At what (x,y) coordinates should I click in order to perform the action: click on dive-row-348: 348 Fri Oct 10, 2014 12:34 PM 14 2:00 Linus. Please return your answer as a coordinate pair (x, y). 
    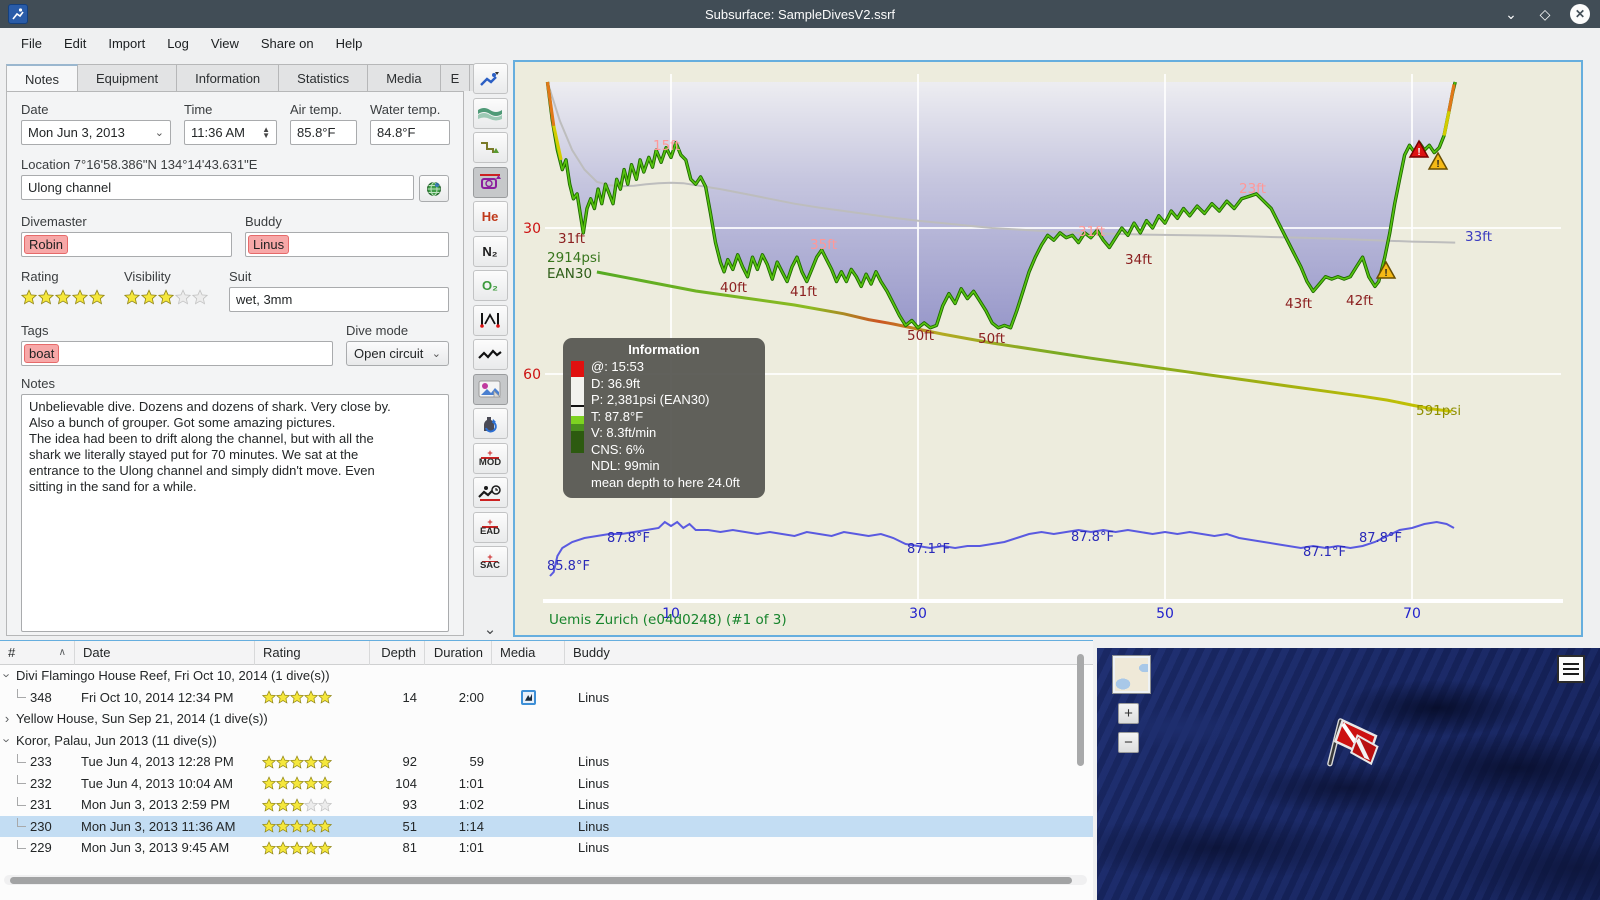
    Looking at the image, I should click on (546, 698).